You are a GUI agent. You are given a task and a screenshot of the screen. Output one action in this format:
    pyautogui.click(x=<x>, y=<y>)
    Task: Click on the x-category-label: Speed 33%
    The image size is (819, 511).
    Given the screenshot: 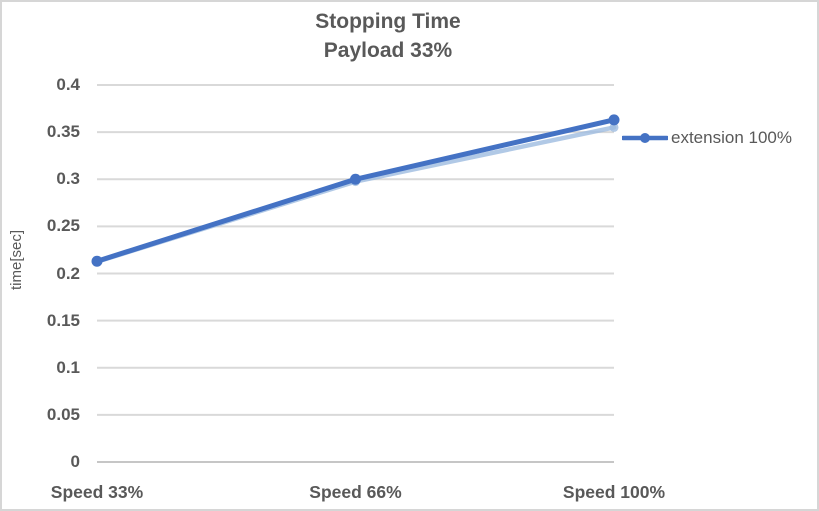 What is the action you would take?
    pyautogui.click(x=97, y=492)
    